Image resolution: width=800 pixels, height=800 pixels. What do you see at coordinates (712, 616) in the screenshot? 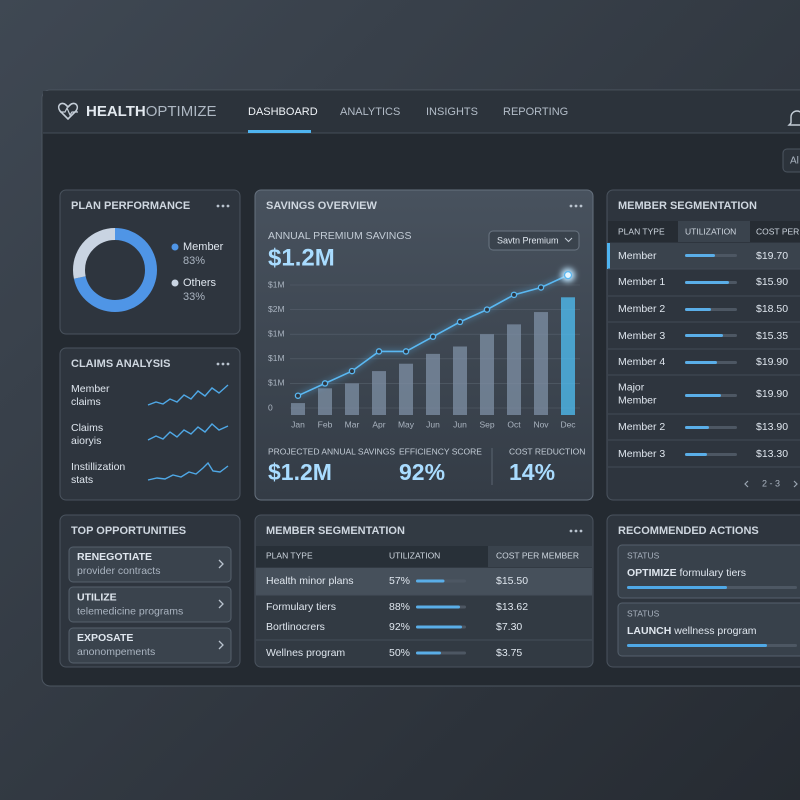
I see `action-progress` at bounding box center [712, 616].